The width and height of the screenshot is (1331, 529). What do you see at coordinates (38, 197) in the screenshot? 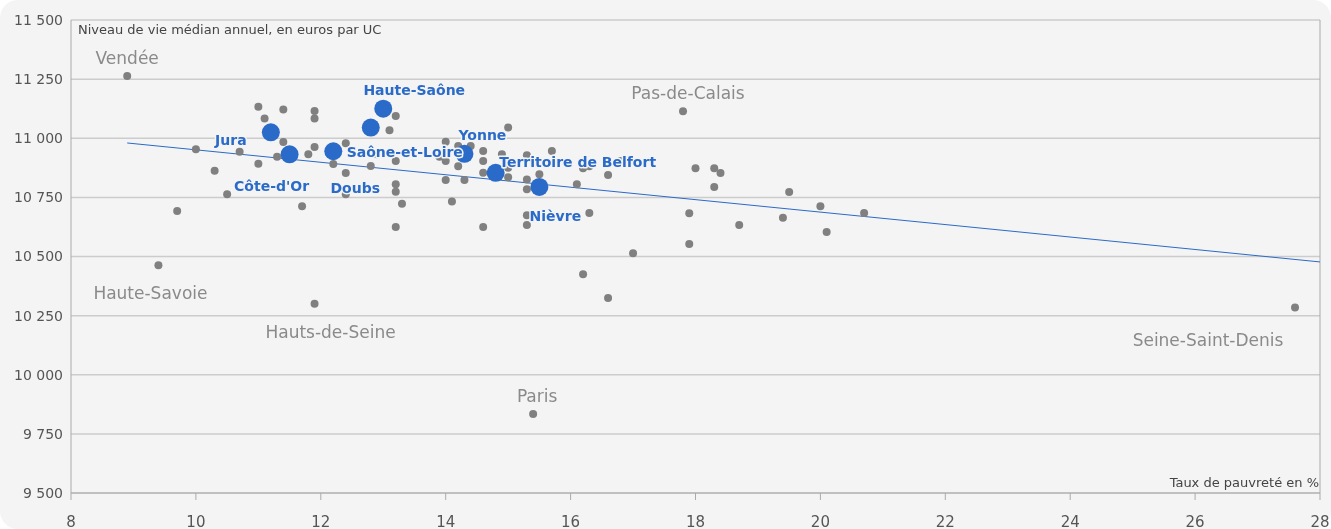
I see `y-tick-label: 10 750` at bounding box center [38, 197].